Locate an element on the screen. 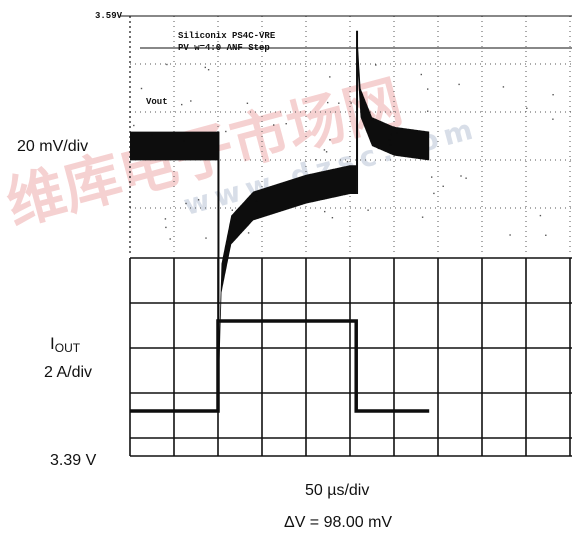 This screenshot has height=535, width=572. vout-scale-label: 20 mV/div is located at coordinates (53, 146).